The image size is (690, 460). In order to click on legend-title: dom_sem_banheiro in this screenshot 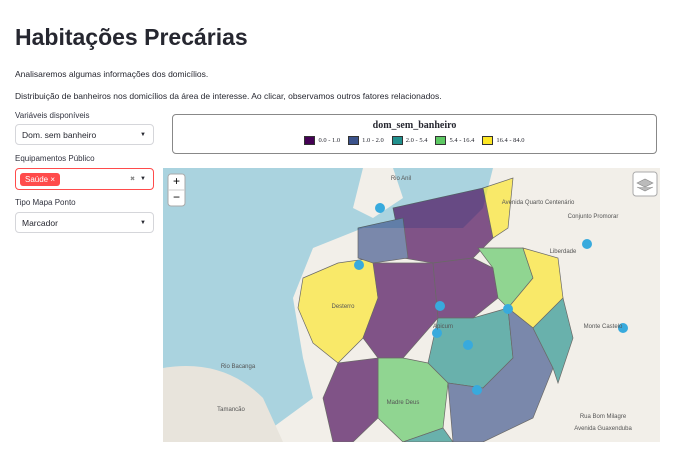, I will do `click(414, 125)`.